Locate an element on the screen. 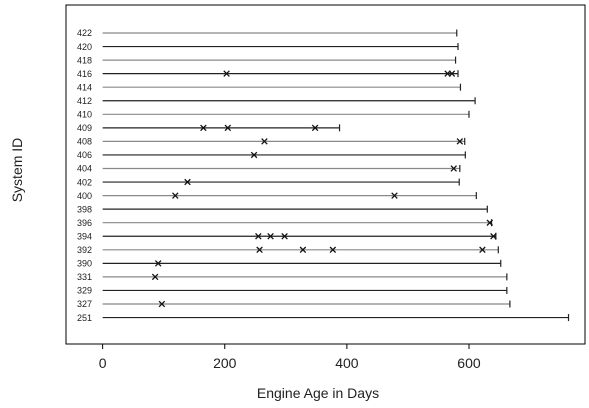 This screenshot has width=589, height=408. y-tick-label: 406 is located at coordinates (84, 155).